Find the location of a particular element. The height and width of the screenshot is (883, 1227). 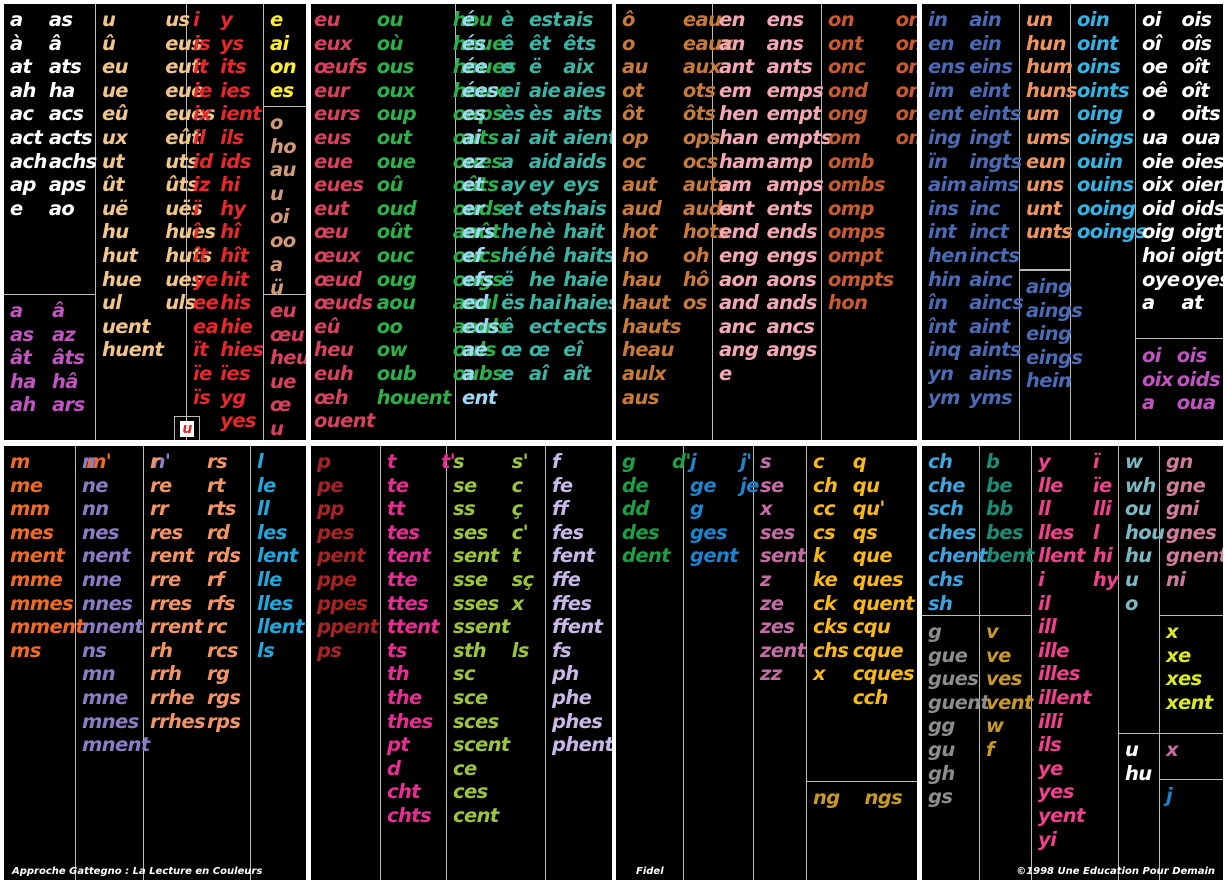

grapheme: oits is located at coordinates (1201, 114).